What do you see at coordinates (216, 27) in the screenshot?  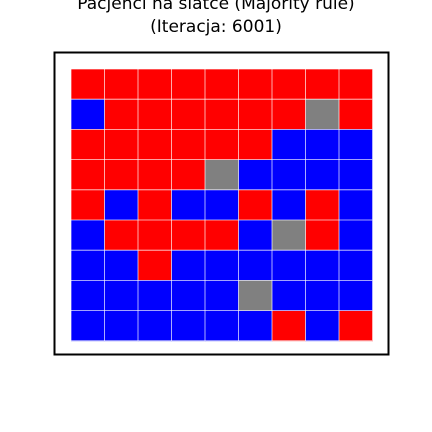 I see `chart-title-line2: (Iteracja: 6001)` at bounding box center [216, 27].